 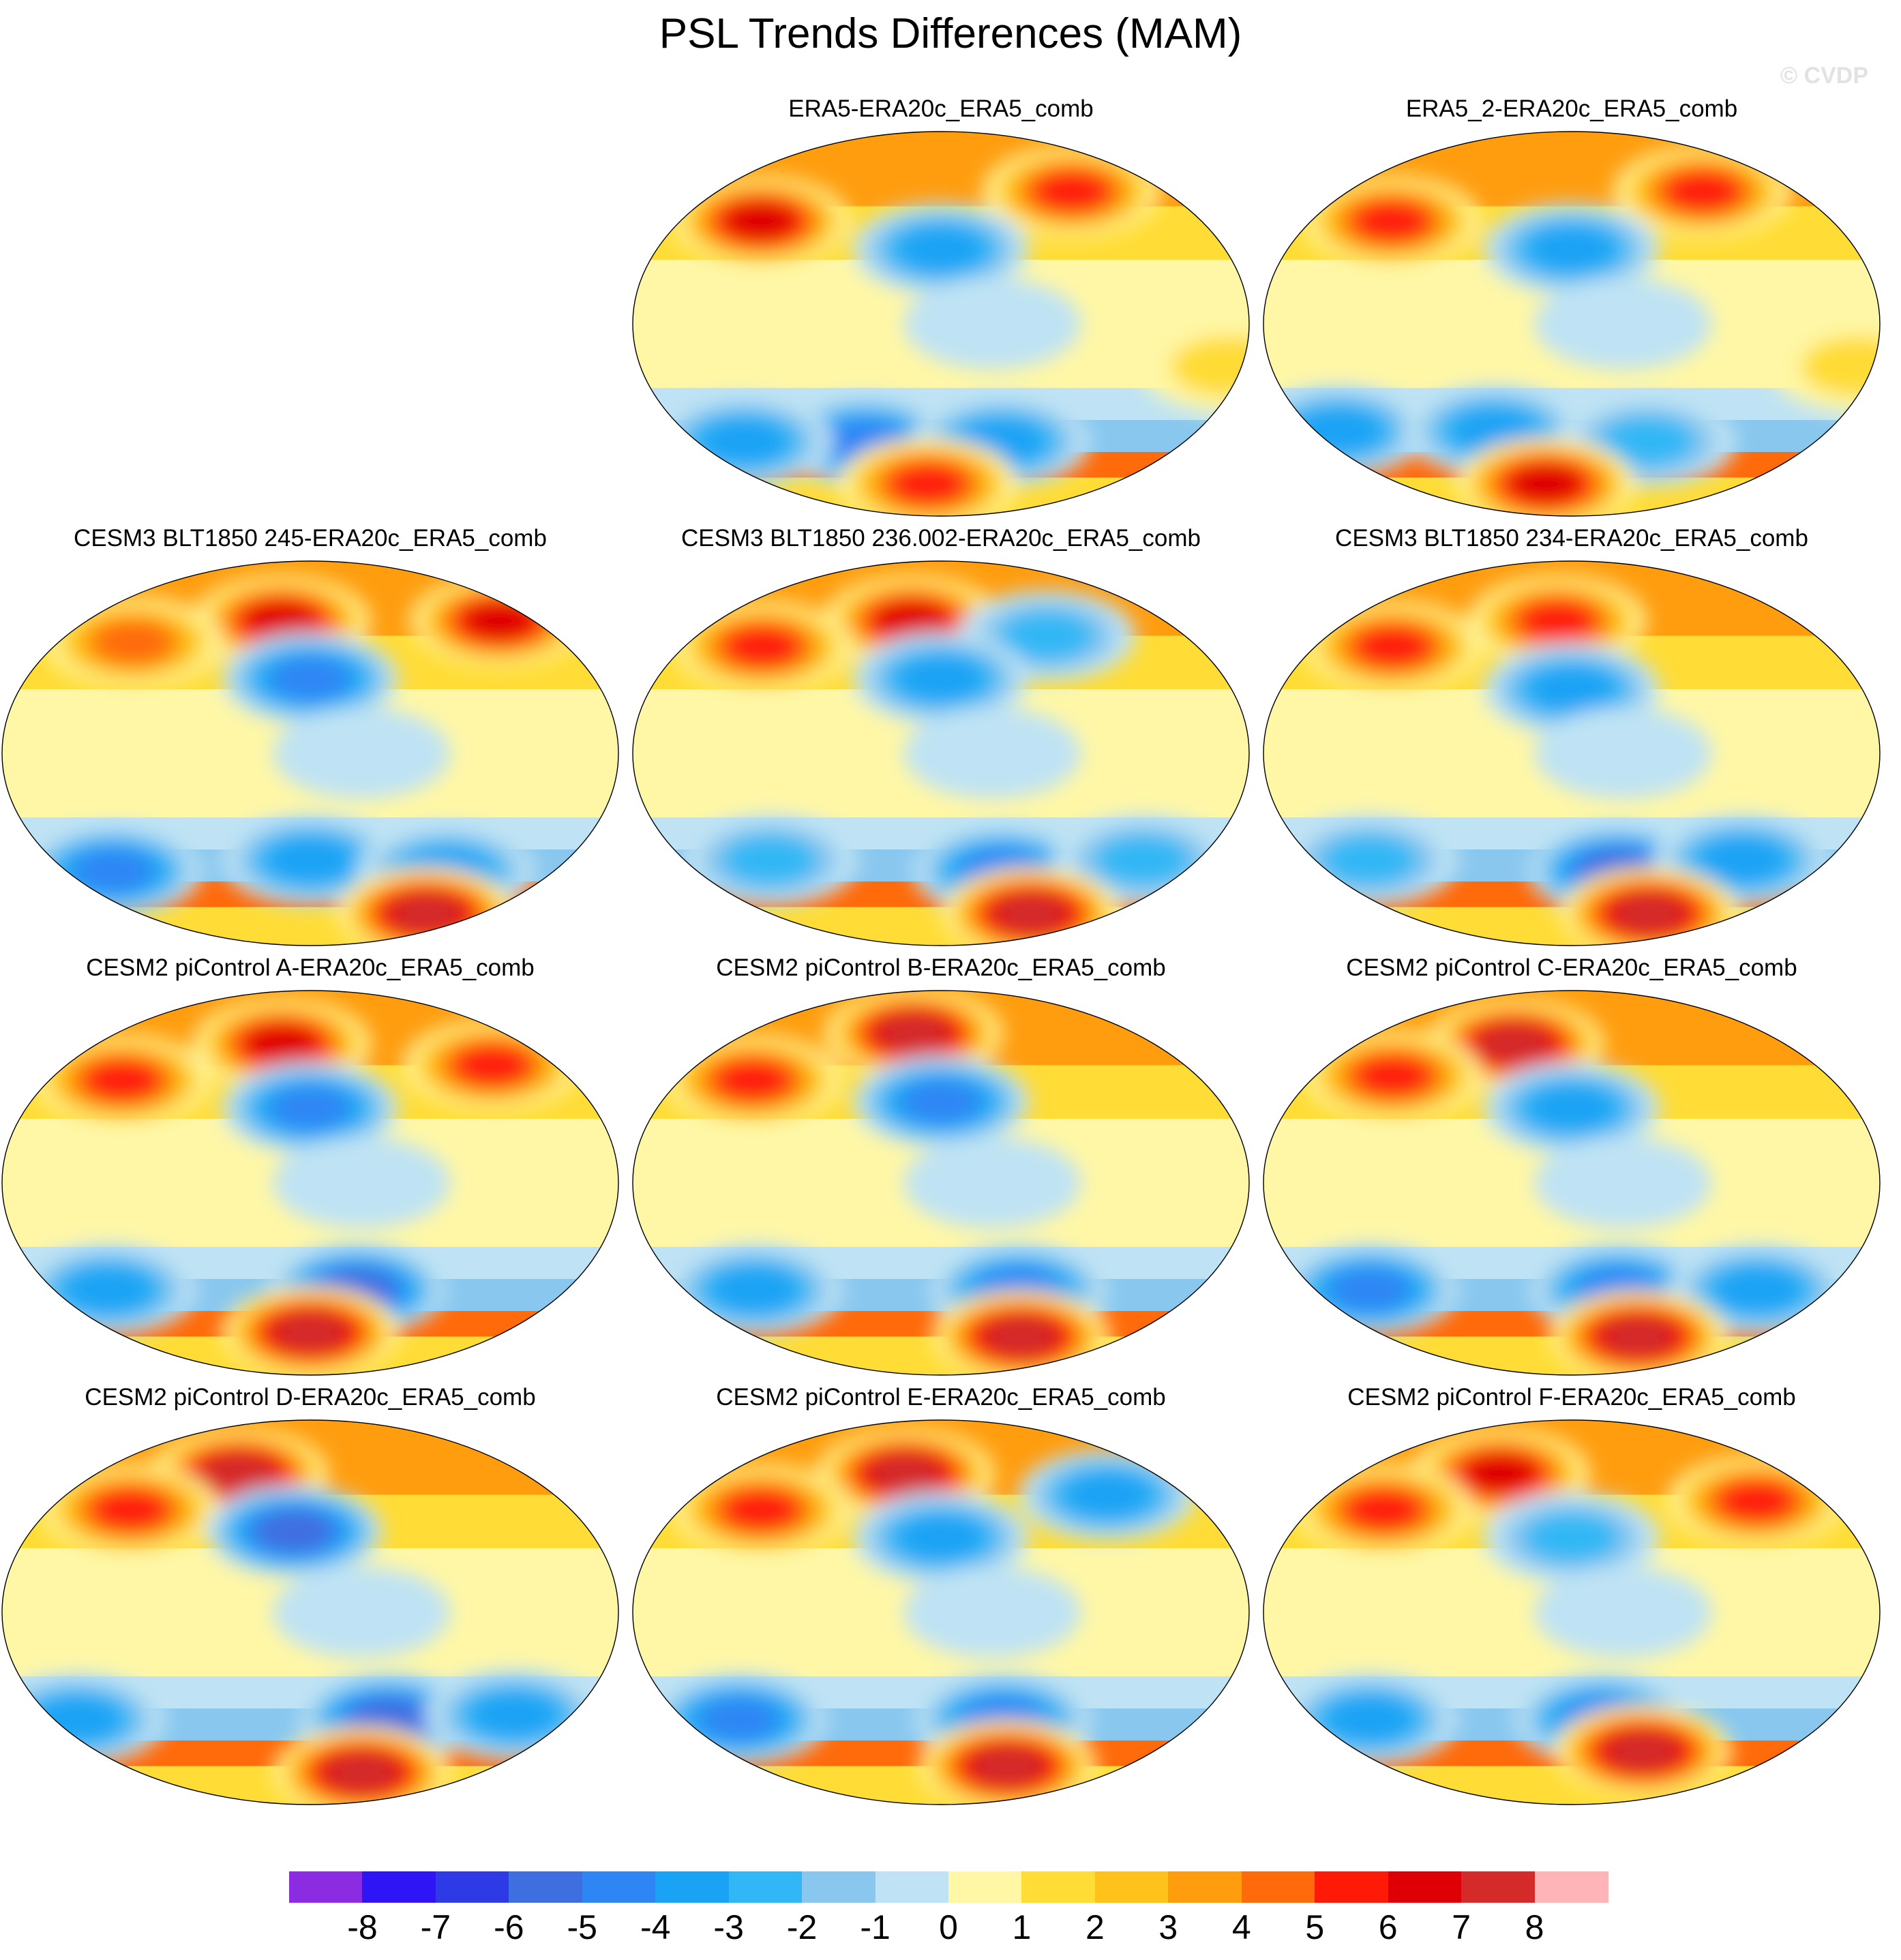 I want to click on map-panel-9: CESM2 piControl D-ERA20c_ERA5_comb, so click(x=310, y=1598).